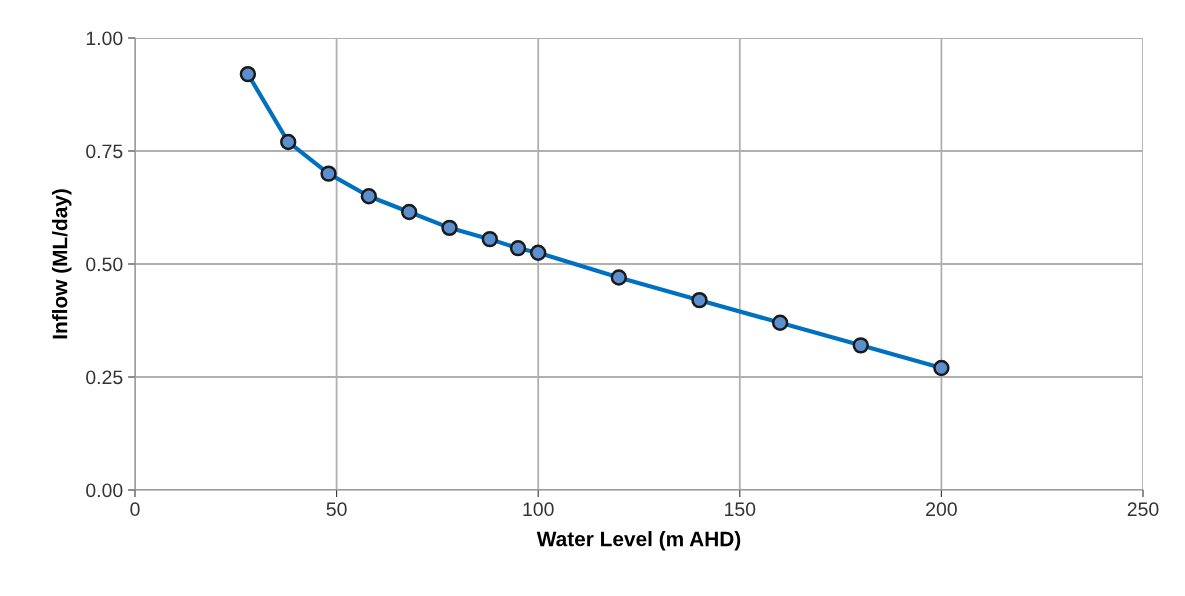 The width and height of the screenshot is (1185, 596). What do you see at coordinates (104, 490) in the screenshot?
I see `y-tick-label: 0.00` at bounding box center [104, 490].